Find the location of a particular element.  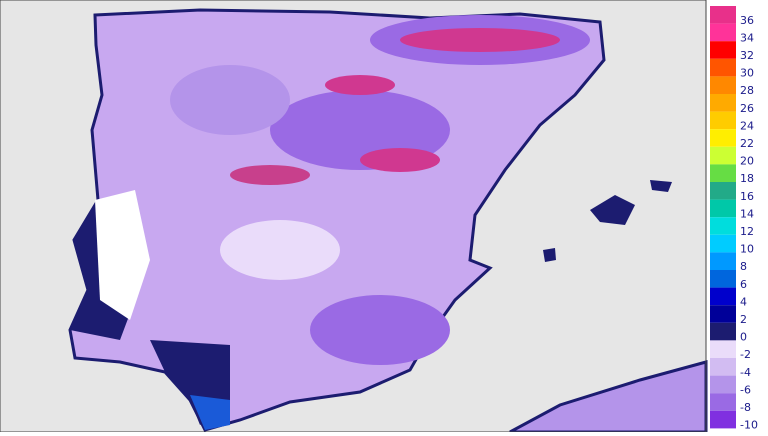

legend-label: -2 is located at coordinates (745, 354).